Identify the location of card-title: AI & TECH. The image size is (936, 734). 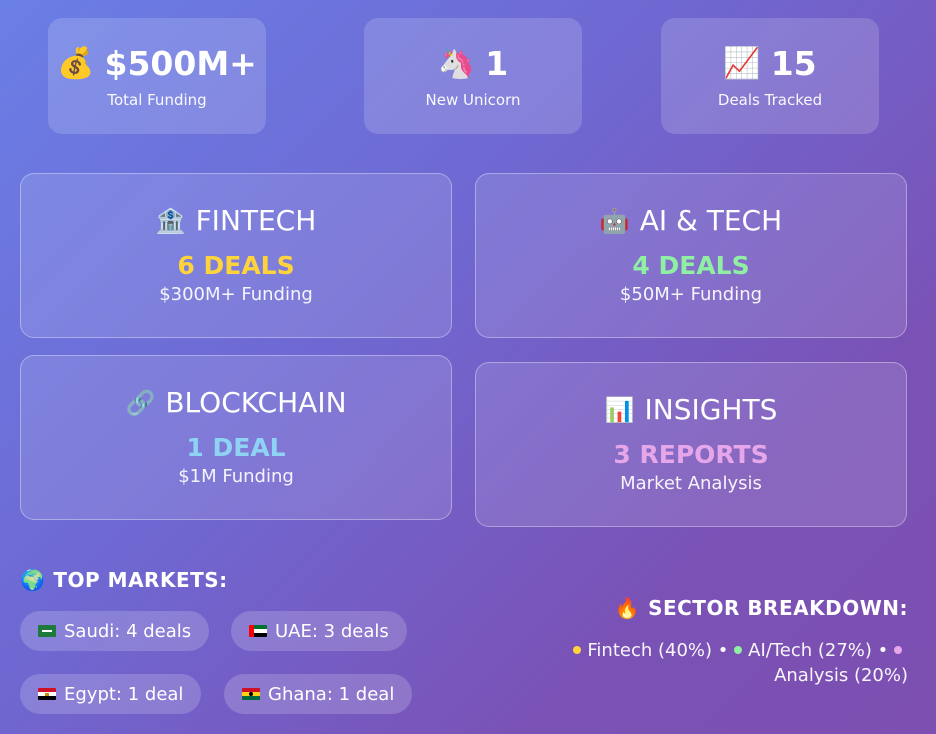
(711, 220).